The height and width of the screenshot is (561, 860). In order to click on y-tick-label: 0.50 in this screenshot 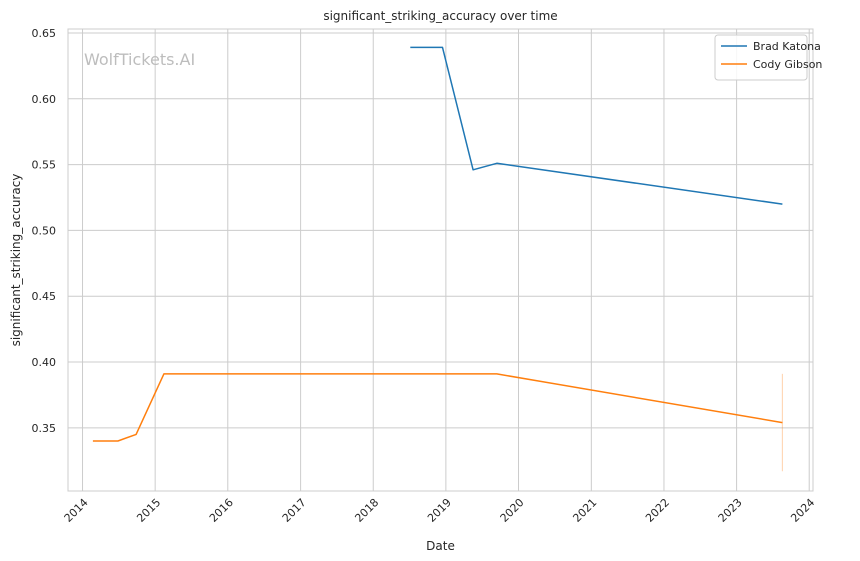, I will do `click(44, 230)`.